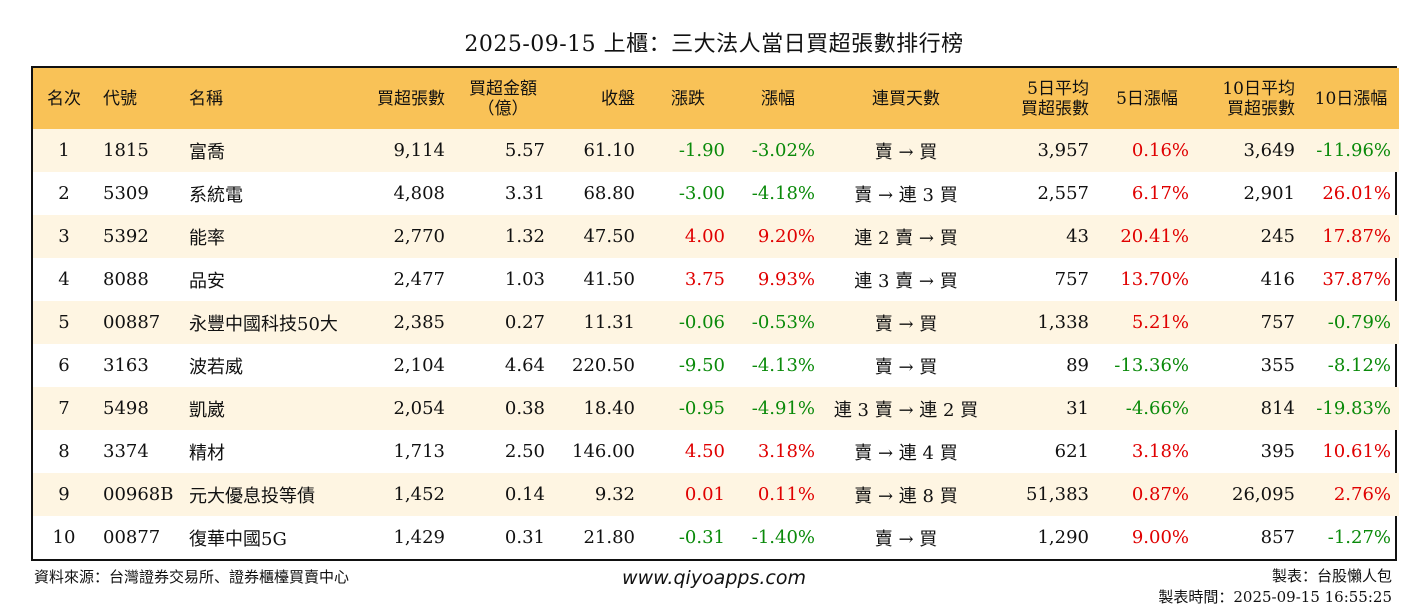 Image resolution: width=1428 pixels, height=612 pixels. I want to click on cell-change: -3.00, so click(701, 193).